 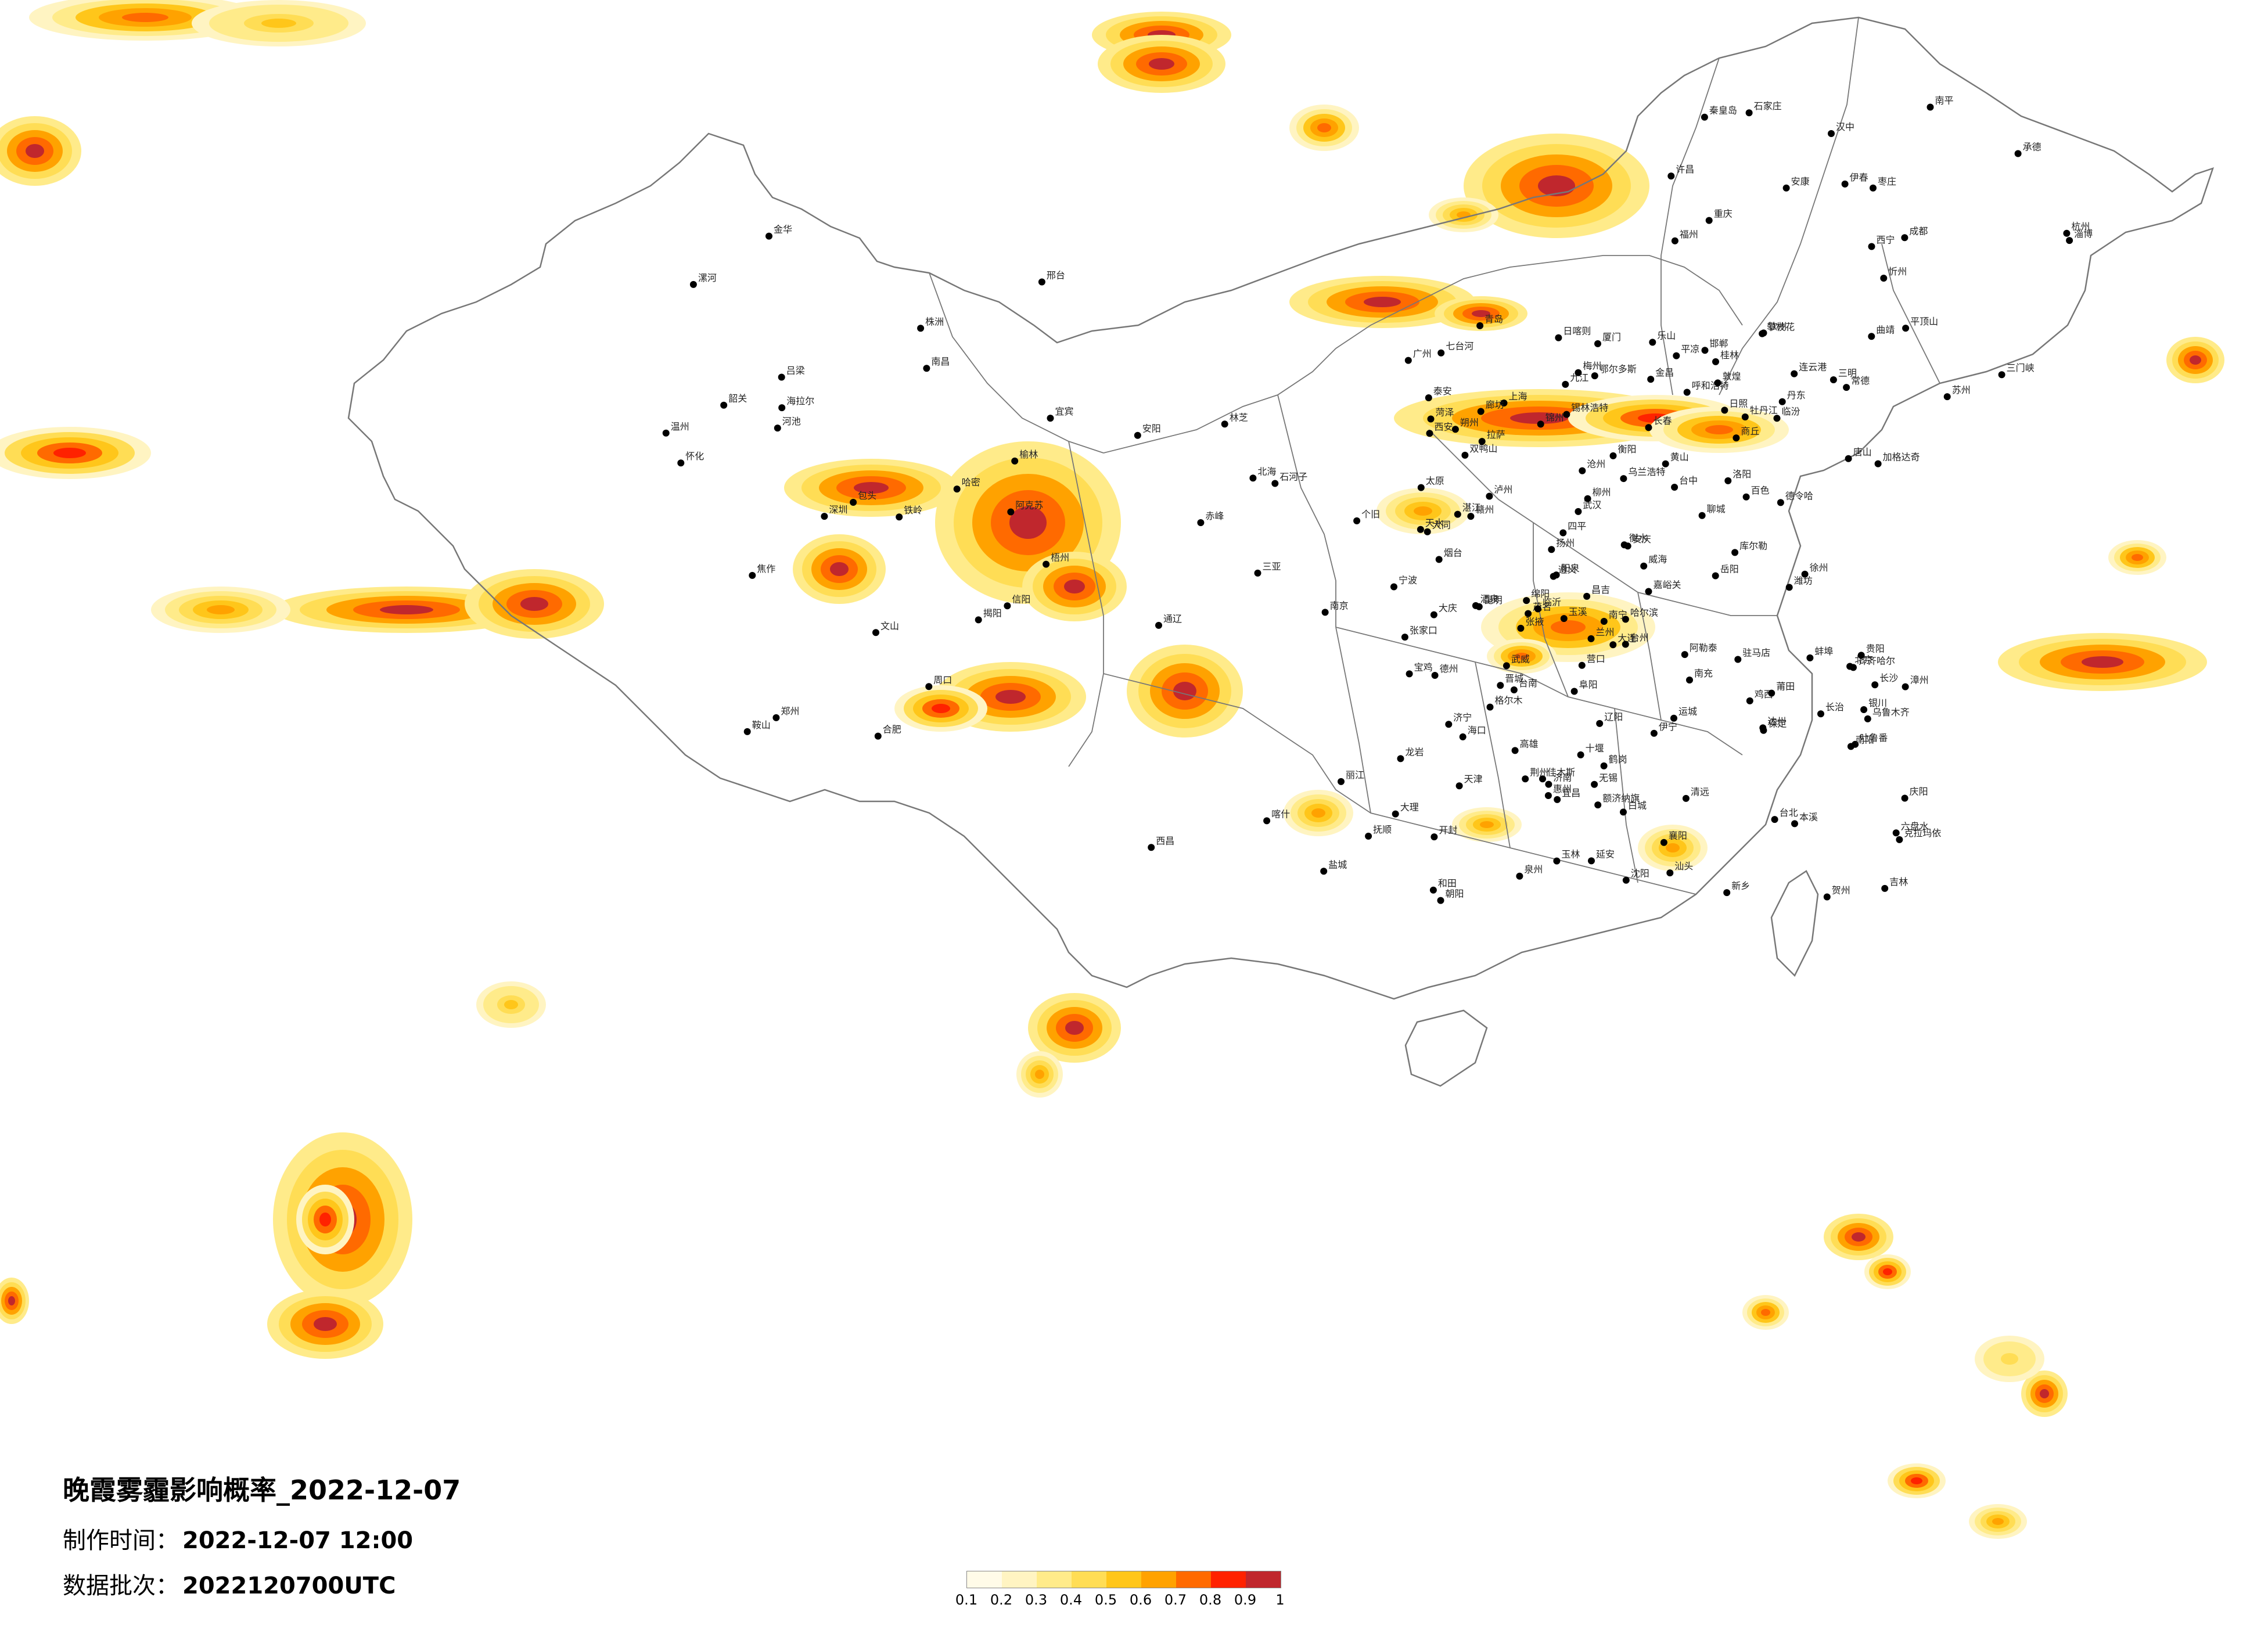 I want to click on city-label: 个旧, so click(x=1370, y=514).